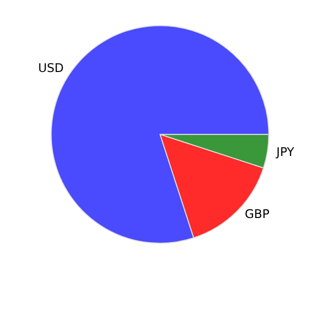 The image size is (320, 320). I want to click on slice-label: JPY, so click(285, 152).